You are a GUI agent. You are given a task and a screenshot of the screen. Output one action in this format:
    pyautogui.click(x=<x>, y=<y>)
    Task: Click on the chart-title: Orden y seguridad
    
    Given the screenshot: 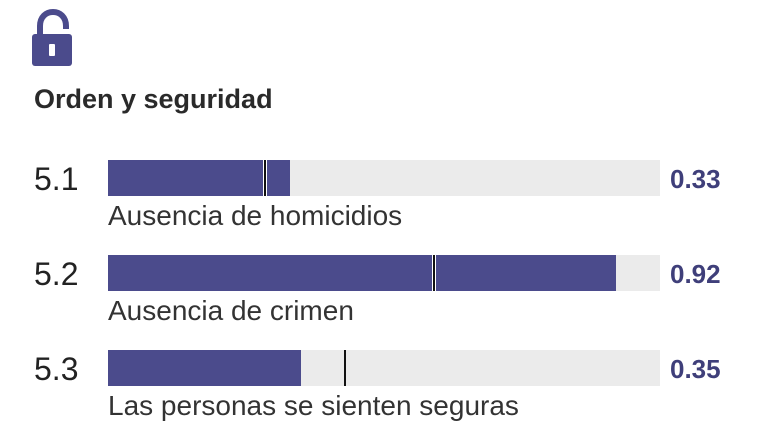 What is the action you would take?
    pyautogui.click(x=153, y=99)
    